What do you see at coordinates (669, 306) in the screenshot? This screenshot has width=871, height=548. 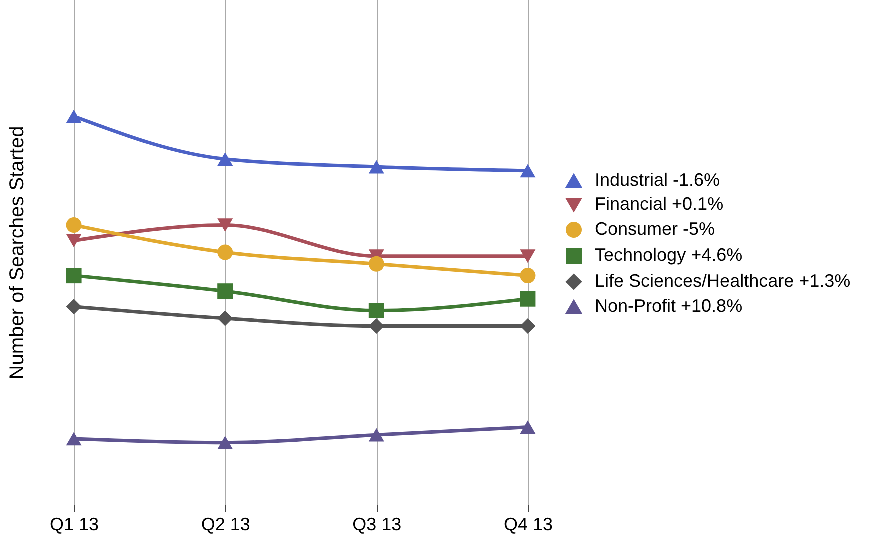 I see `legend-label: Non-Profit +10.8%` at bounding box center [669, 306].